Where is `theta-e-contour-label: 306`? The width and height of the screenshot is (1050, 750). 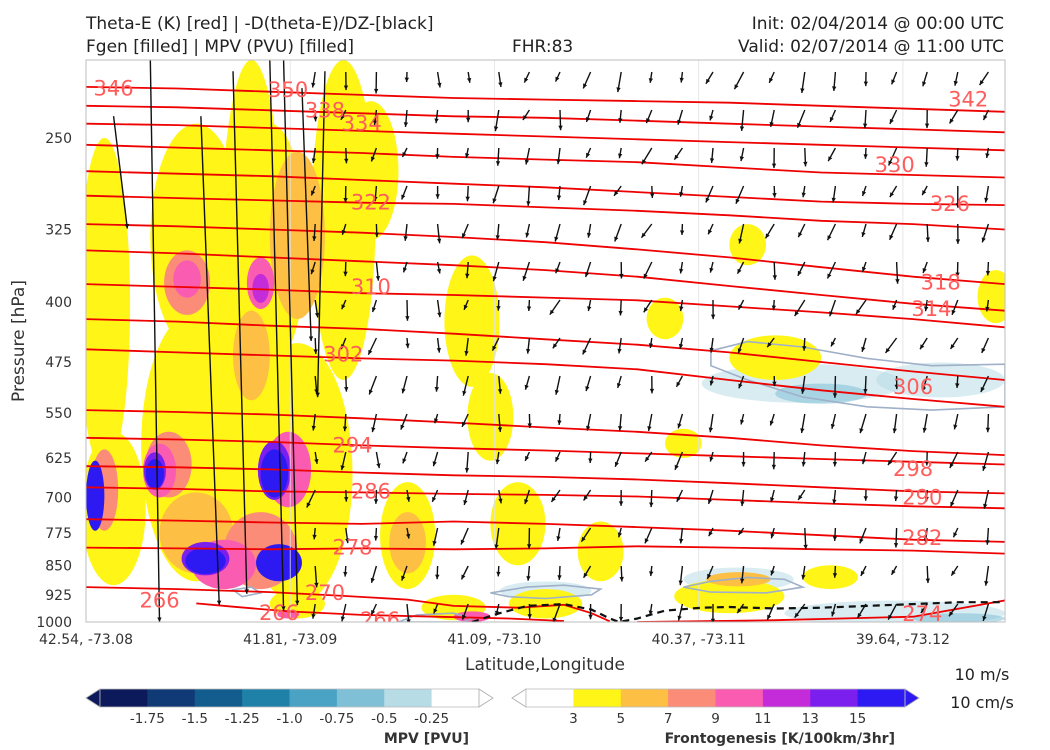
theta-e-contour-label: 306 is located at coordinates (913, 387).